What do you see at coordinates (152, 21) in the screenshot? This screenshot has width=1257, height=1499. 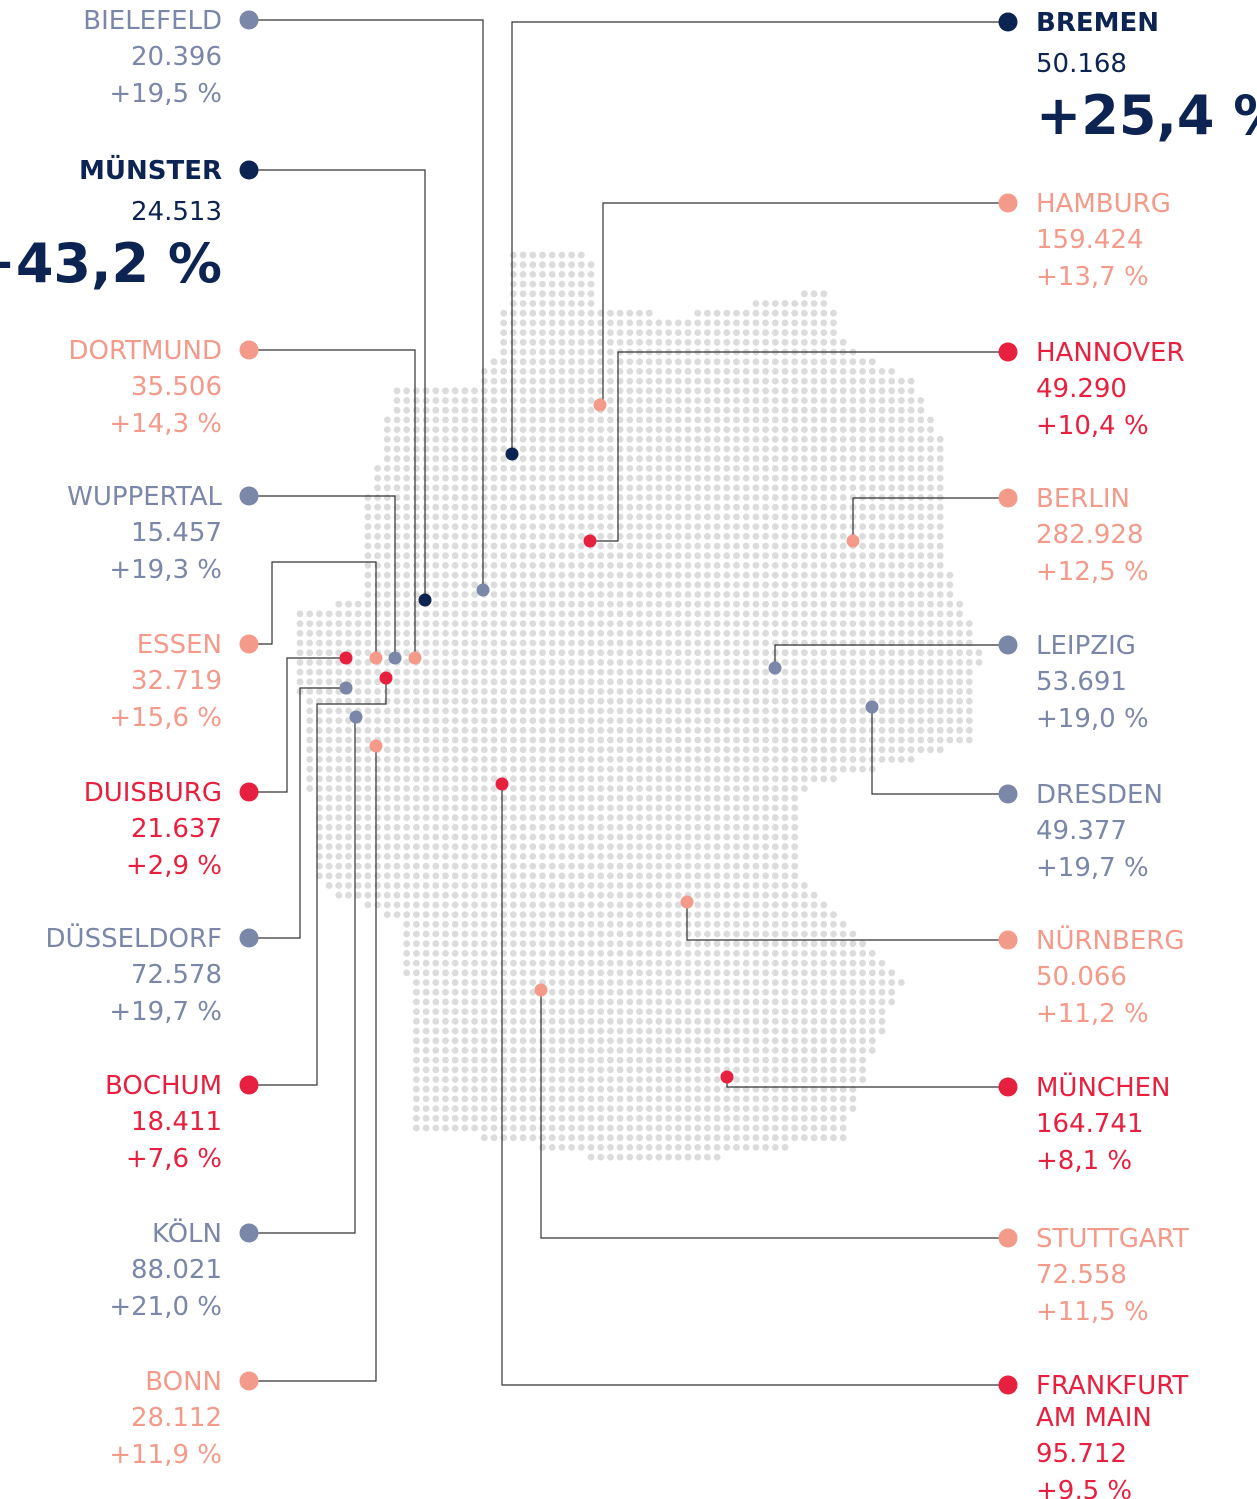 I see `city-name: BIELEFELD` at bounding box center [152, 21].